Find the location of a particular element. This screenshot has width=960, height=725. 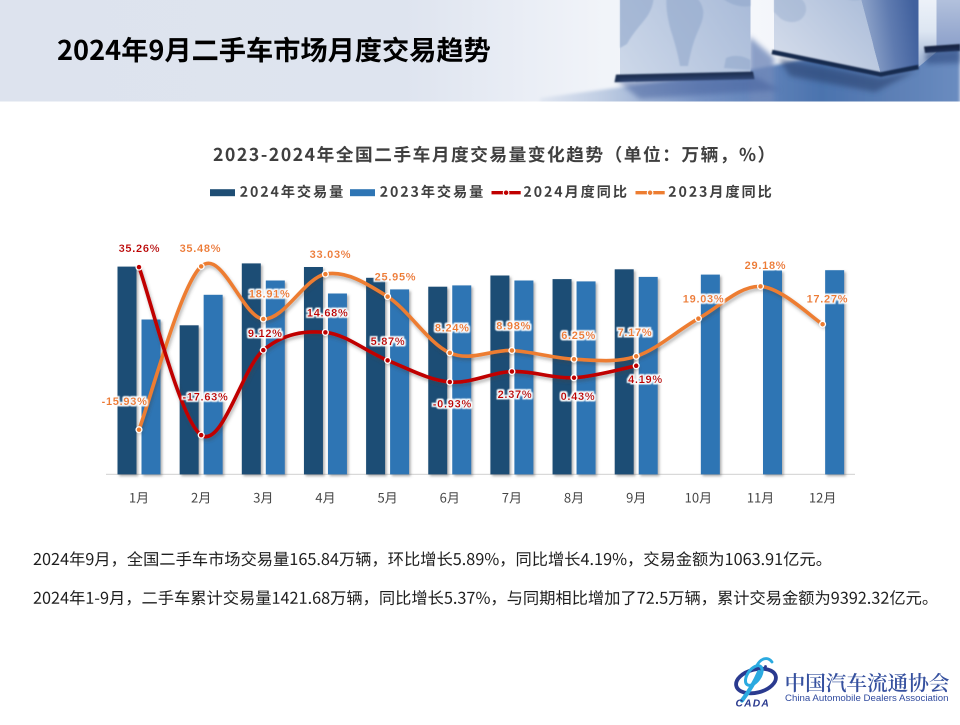

svg-text: 17.27% is located at coordinates (828, 300).